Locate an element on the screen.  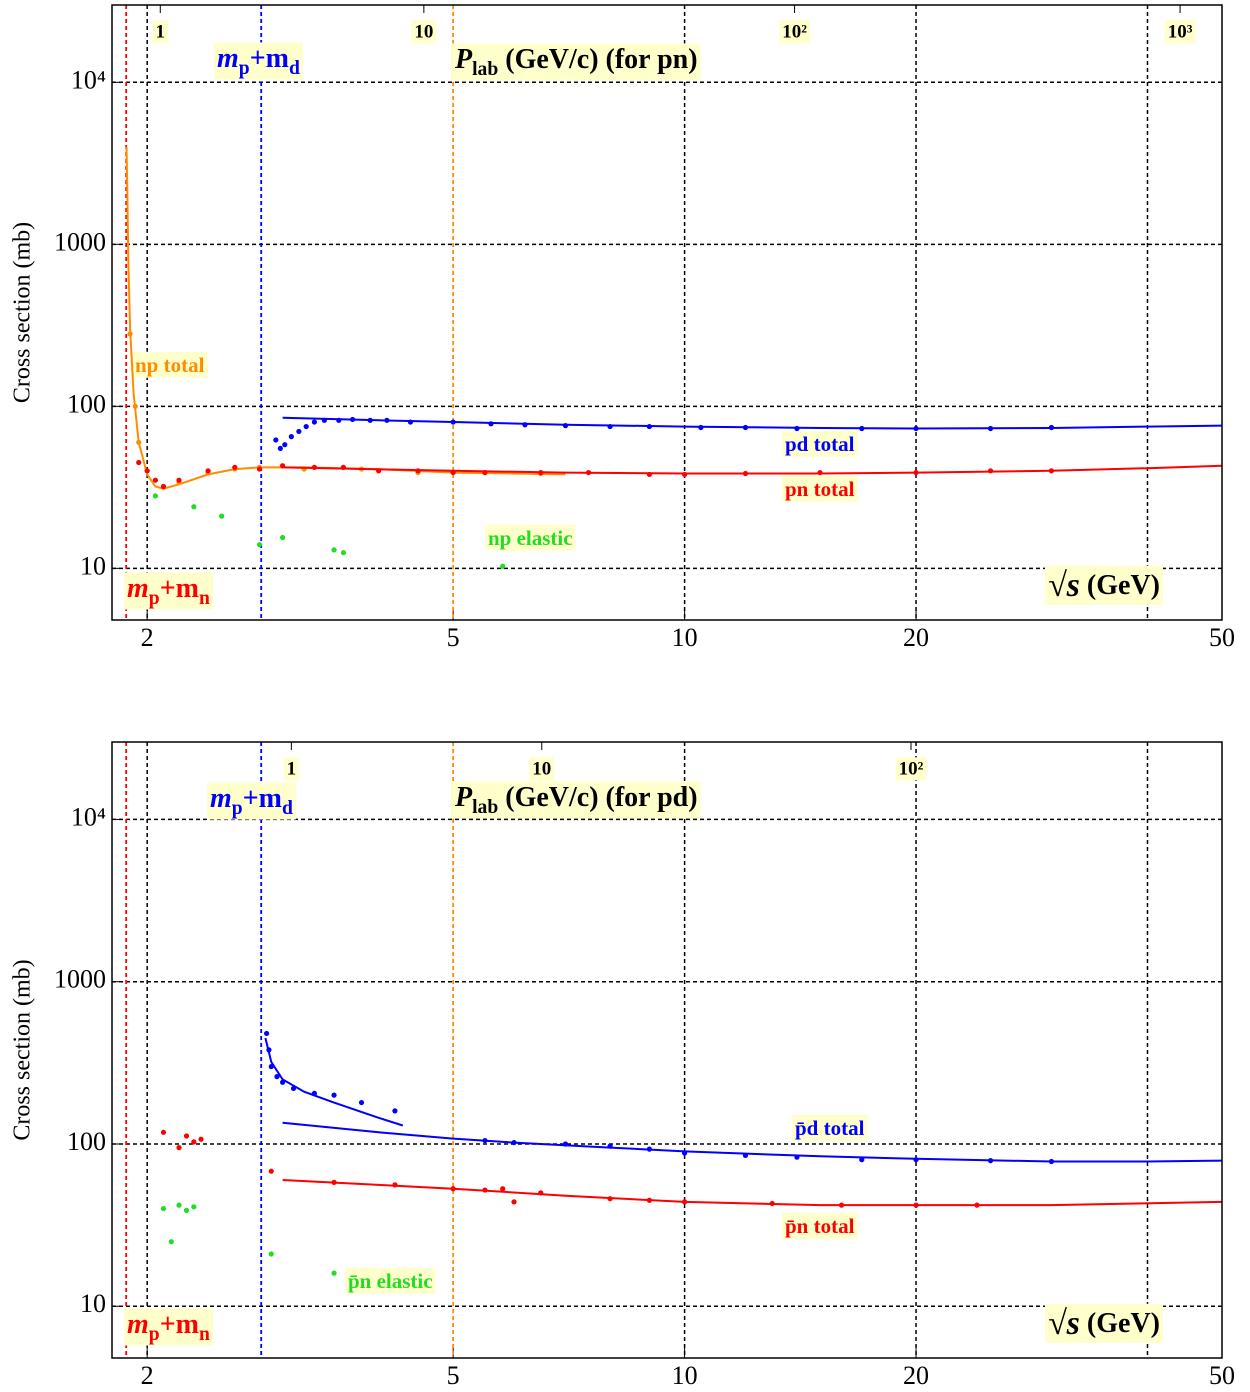
series-label: p̄n total is located at coordinates (820, 1226).